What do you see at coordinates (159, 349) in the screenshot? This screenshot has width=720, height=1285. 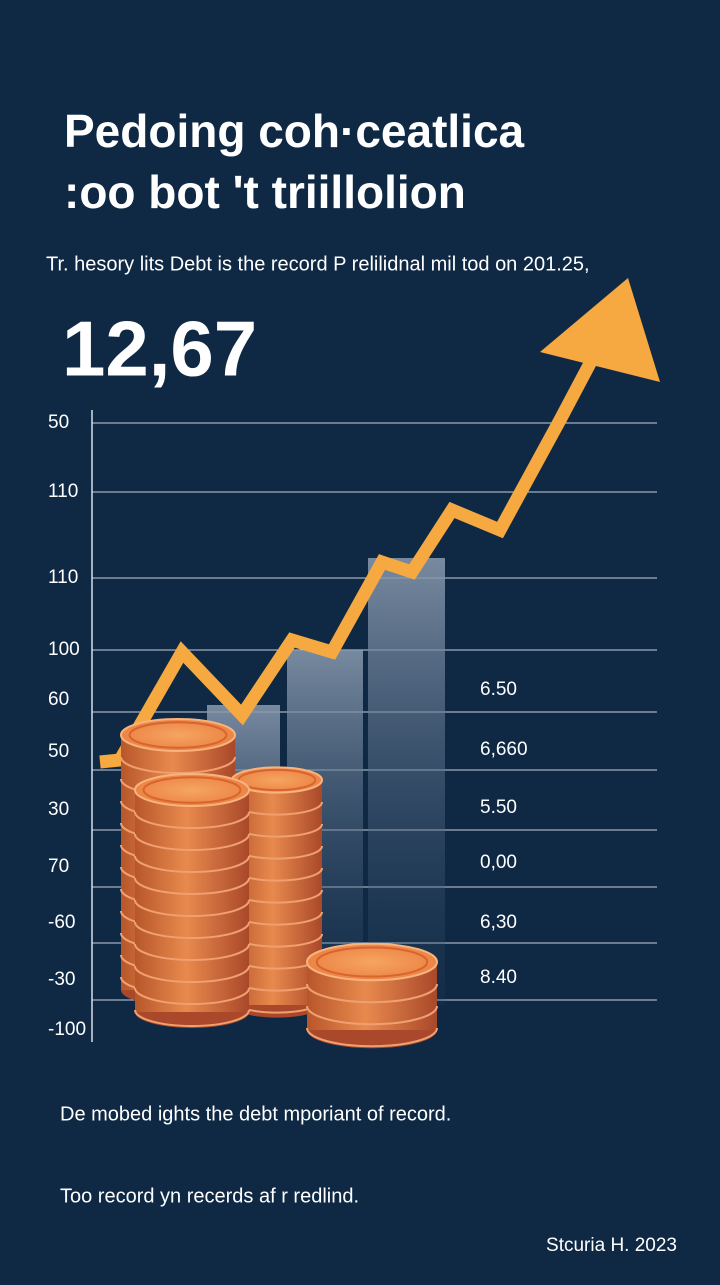 I see `headline-value: 12,67` at bounding box center [159, 349].